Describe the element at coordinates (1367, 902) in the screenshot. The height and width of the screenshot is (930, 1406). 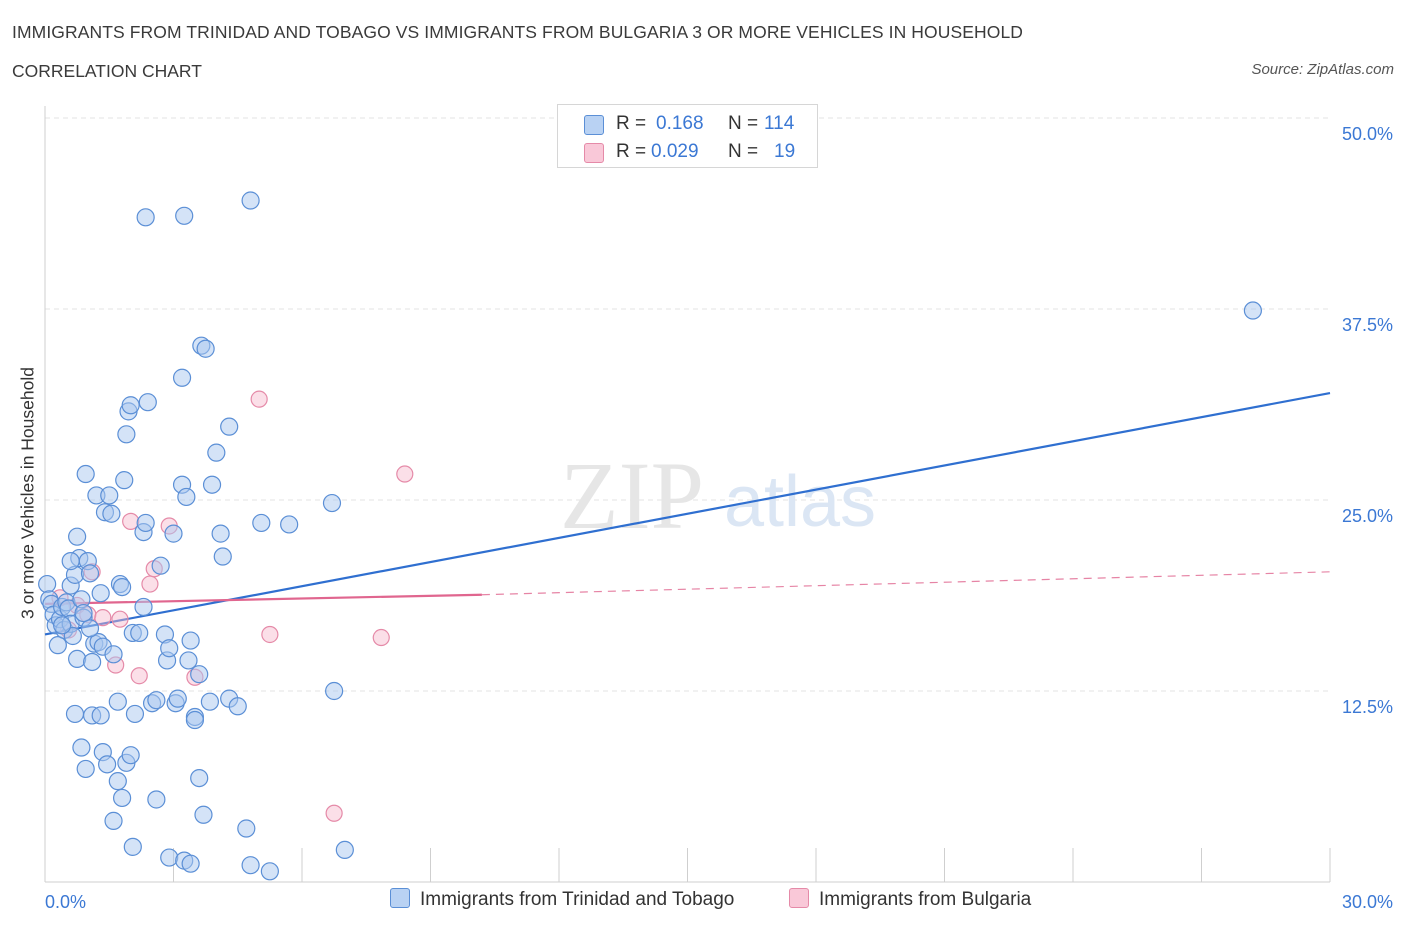
I see `x-tick-label: 30.0%` at that location.